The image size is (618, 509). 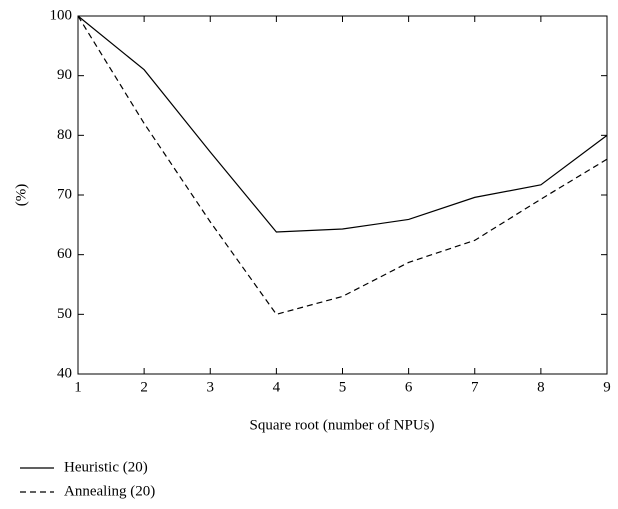 I want to click on x-tick-label: 8, so click(x=541, y=387).